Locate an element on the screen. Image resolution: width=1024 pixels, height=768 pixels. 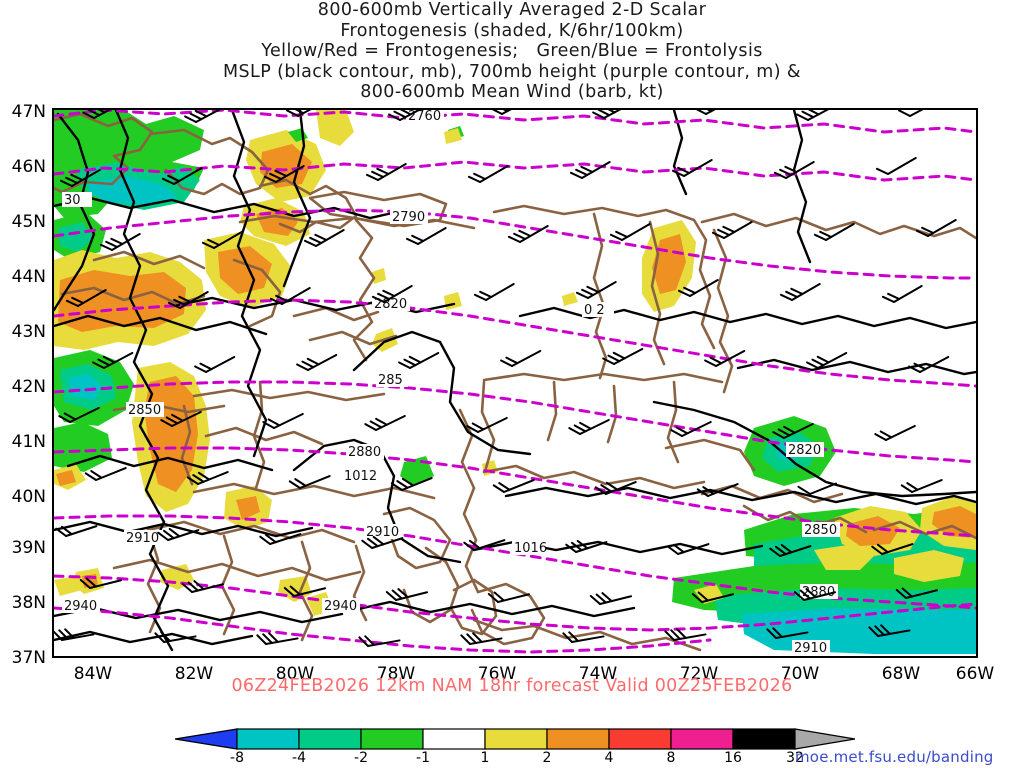
colorbar-tick-16: 16 is located at coordinates (733, 758).